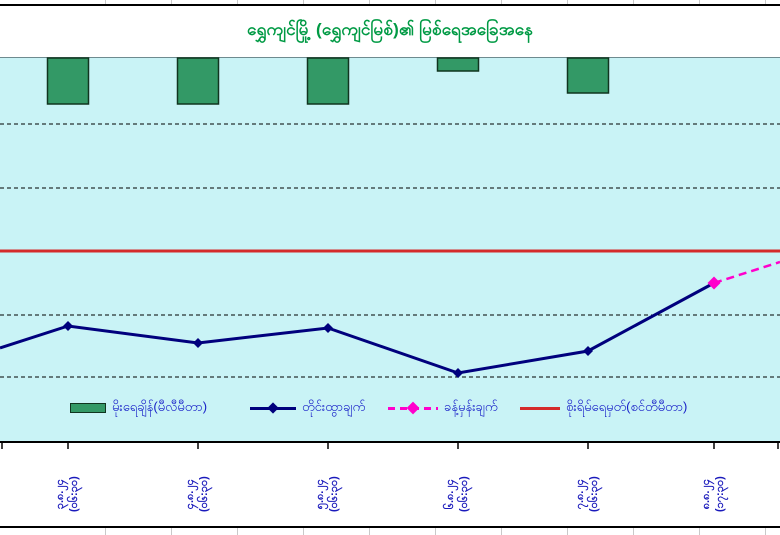 The width and height of the screenshot is (780, 535). Describe the element at coordinates (390, 531) in the screenshot. I see `excel-cells-strip-bottom` at that location.